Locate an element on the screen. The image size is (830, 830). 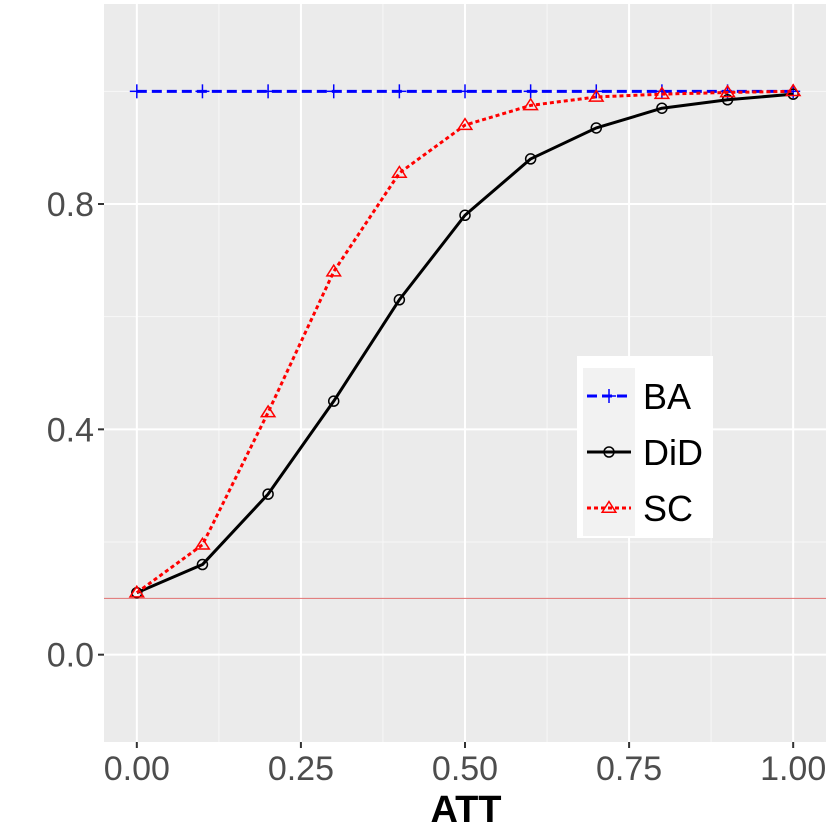
x-tick-label: 0.50 is located at coordinates (465, 769).